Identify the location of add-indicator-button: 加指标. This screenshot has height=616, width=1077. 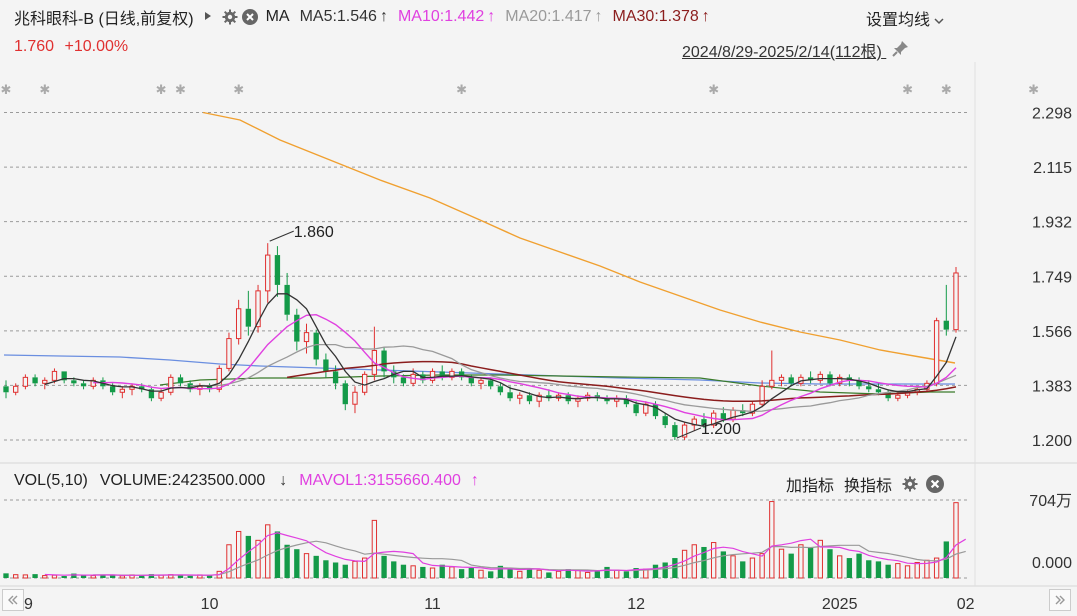
(810, 486).